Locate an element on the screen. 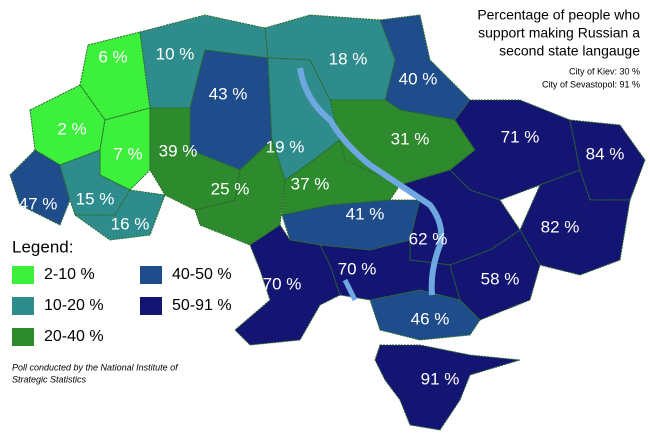 The width and height of the screenshot is (650, 439). legend-label: 40-50 % is located at coordinates (202, 274).